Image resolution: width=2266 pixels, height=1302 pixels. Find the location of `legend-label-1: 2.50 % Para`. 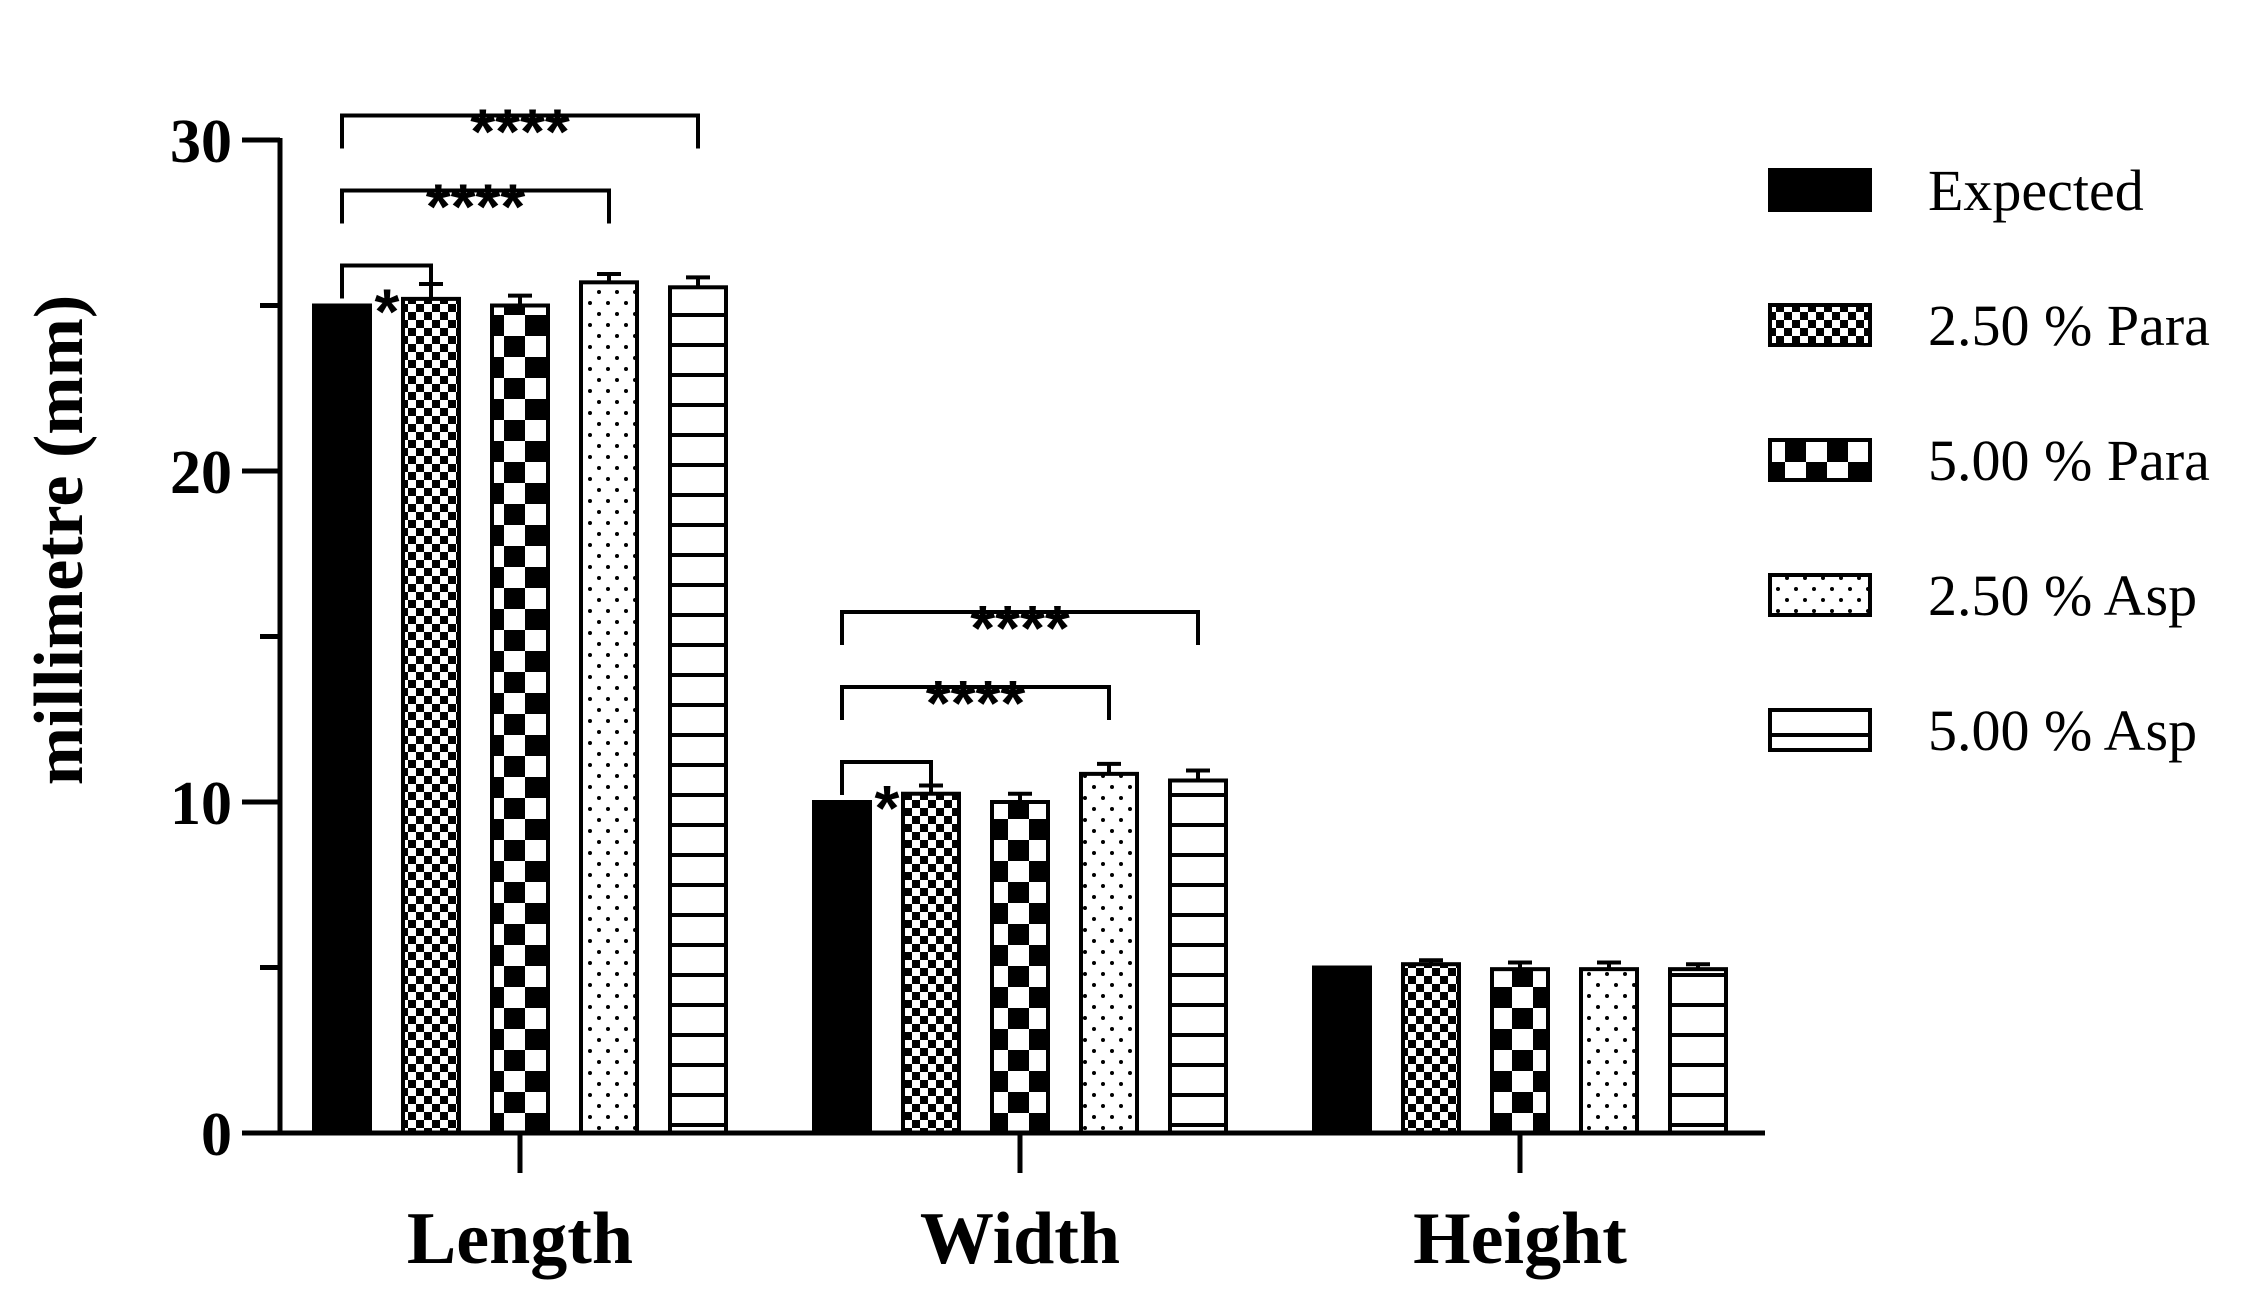

legend-label-1: 2.50 % Para is located at coordinates (2069, 325).